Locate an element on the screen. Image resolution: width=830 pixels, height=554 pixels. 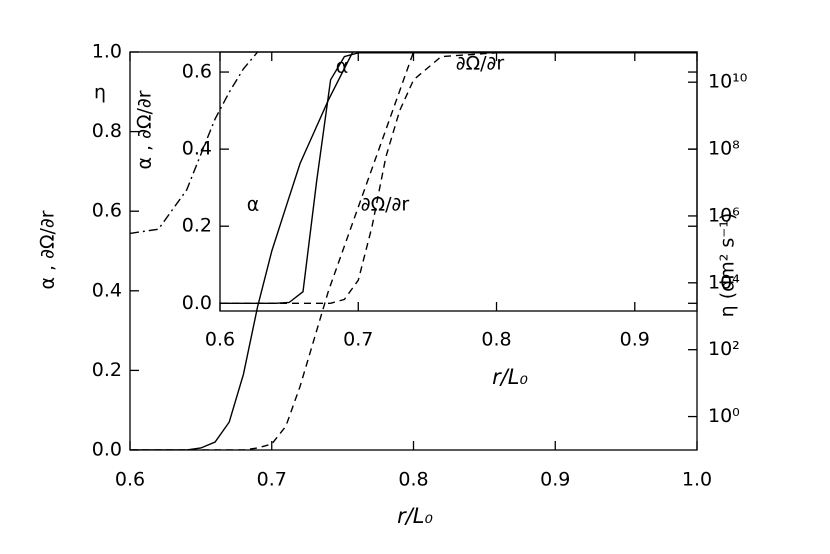
x-tick-label: 1.0 is located at coordinates (697, 480).